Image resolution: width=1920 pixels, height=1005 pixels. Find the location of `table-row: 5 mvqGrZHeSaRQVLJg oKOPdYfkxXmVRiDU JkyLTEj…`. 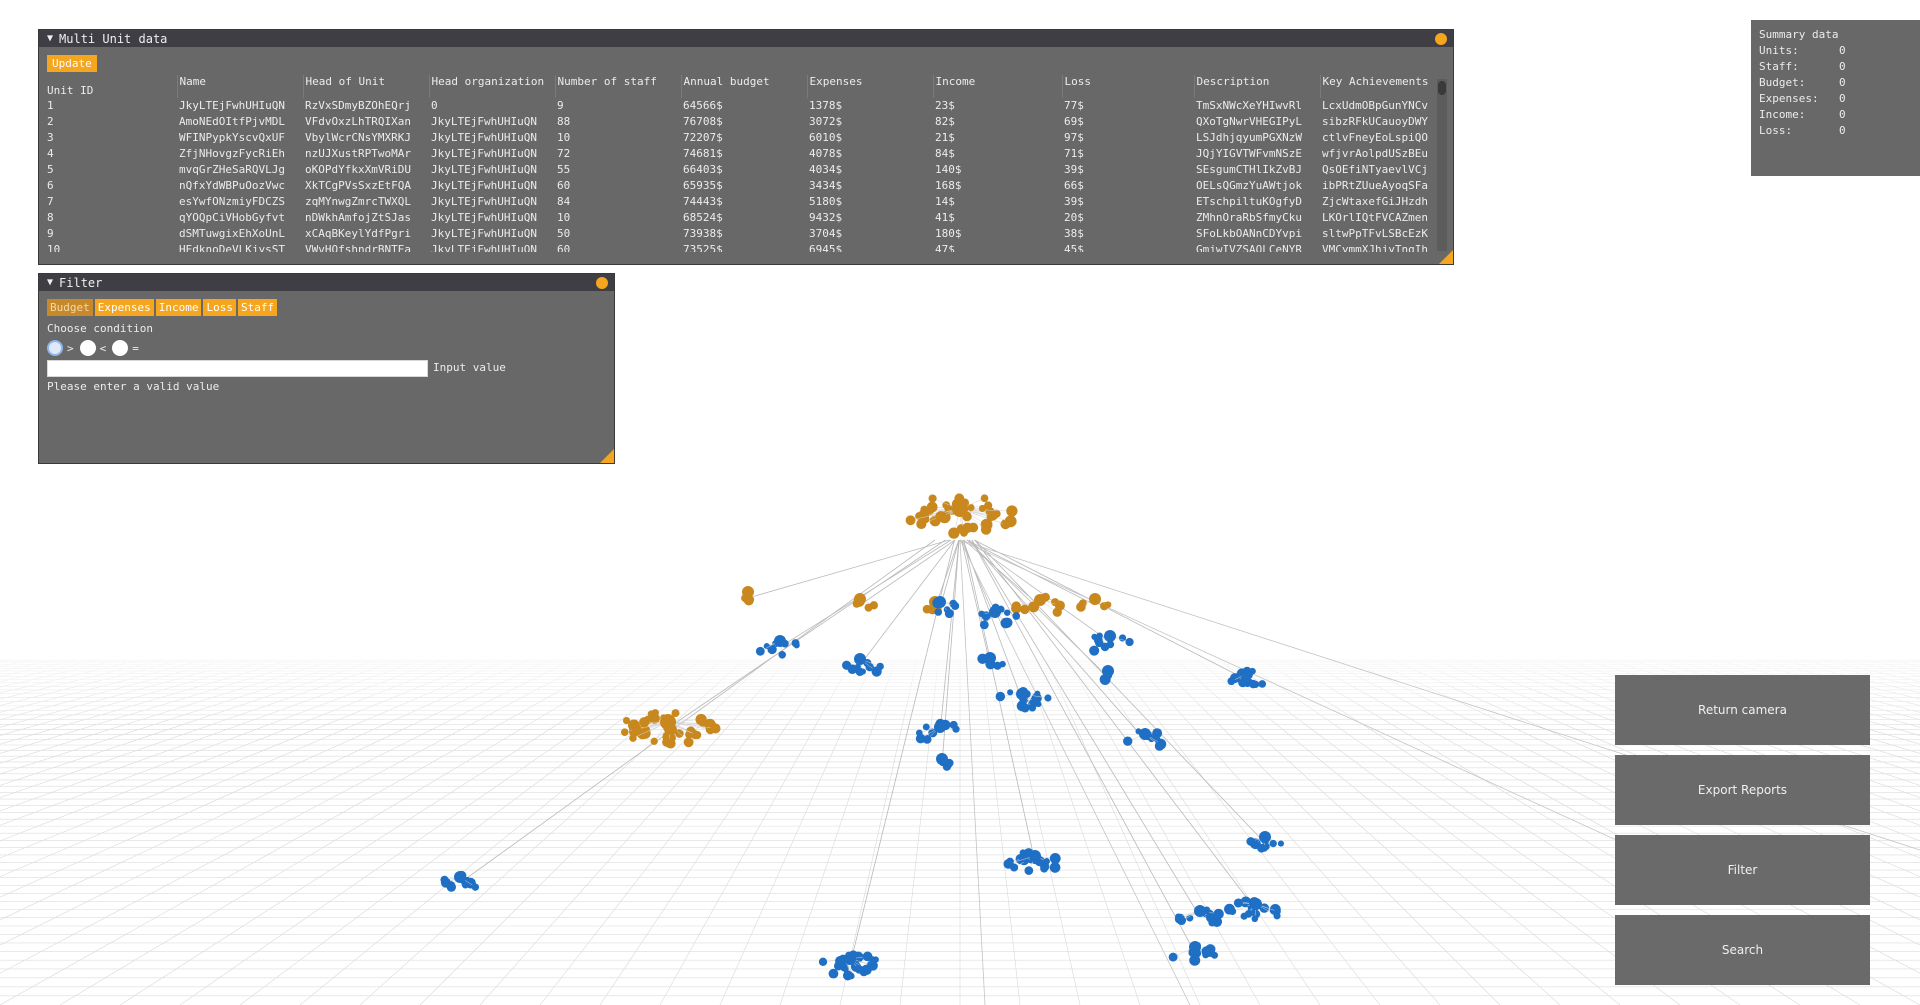

table-row: 5 mvqGrZHeSaRQVLJg oKOPdYfkxXmVRiDU JkyLTEj… is located at coordinates (745, 170).